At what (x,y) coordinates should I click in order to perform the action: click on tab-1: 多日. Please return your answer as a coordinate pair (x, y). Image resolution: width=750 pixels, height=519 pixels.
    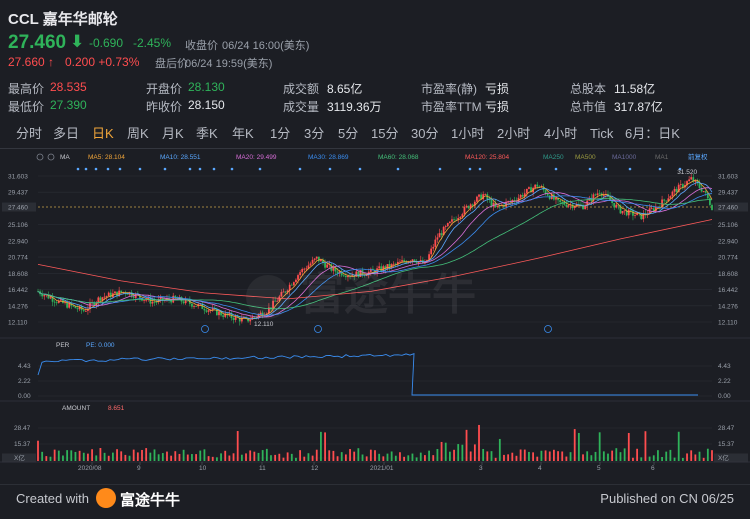
    Looking at the image, I should click on (66, 133).